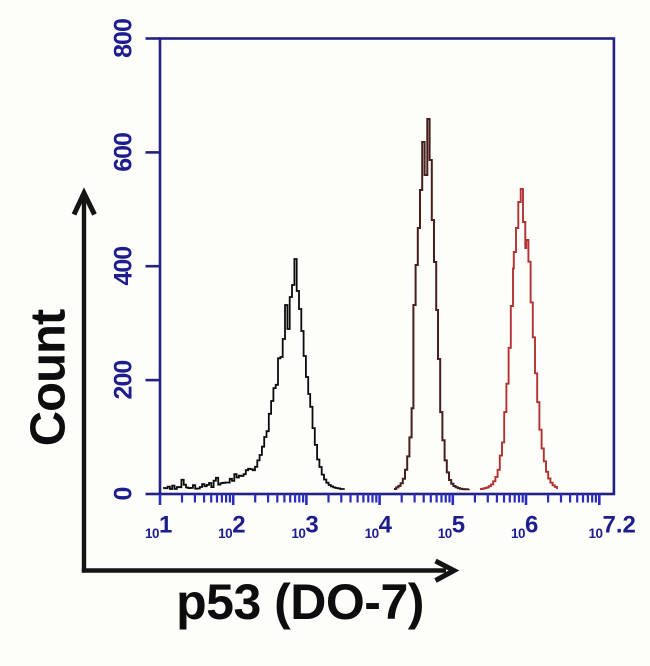 This screenshot has height=666, width=650. Describe the element at coordinates (531, 525) in the screenshot. I see `svg-text: 6` at that location.